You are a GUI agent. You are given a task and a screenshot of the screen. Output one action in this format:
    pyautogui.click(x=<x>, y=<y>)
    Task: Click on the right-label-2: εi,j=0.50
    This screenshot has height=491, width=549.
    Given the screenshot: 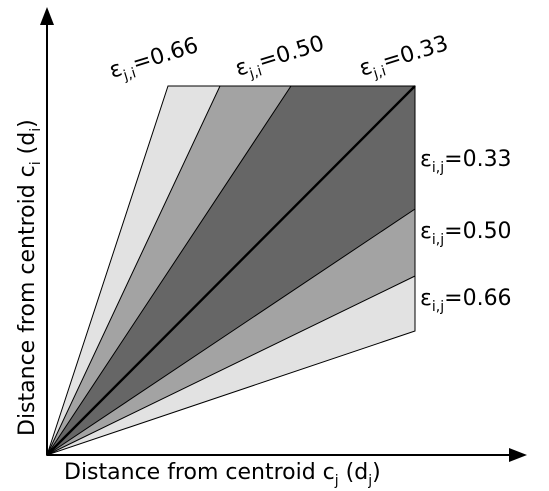 What is the action you would take?
    pyautogui.click(x=466, y=233)
    